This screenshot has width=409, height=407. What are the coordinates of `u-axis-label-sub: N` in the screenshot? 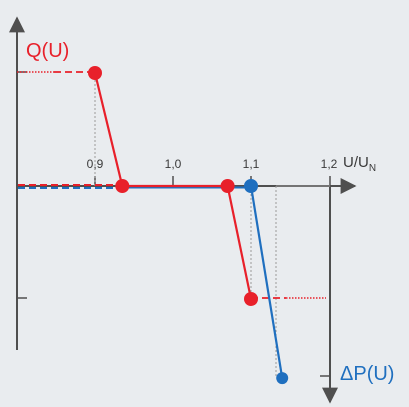 It's located at (372, 168).